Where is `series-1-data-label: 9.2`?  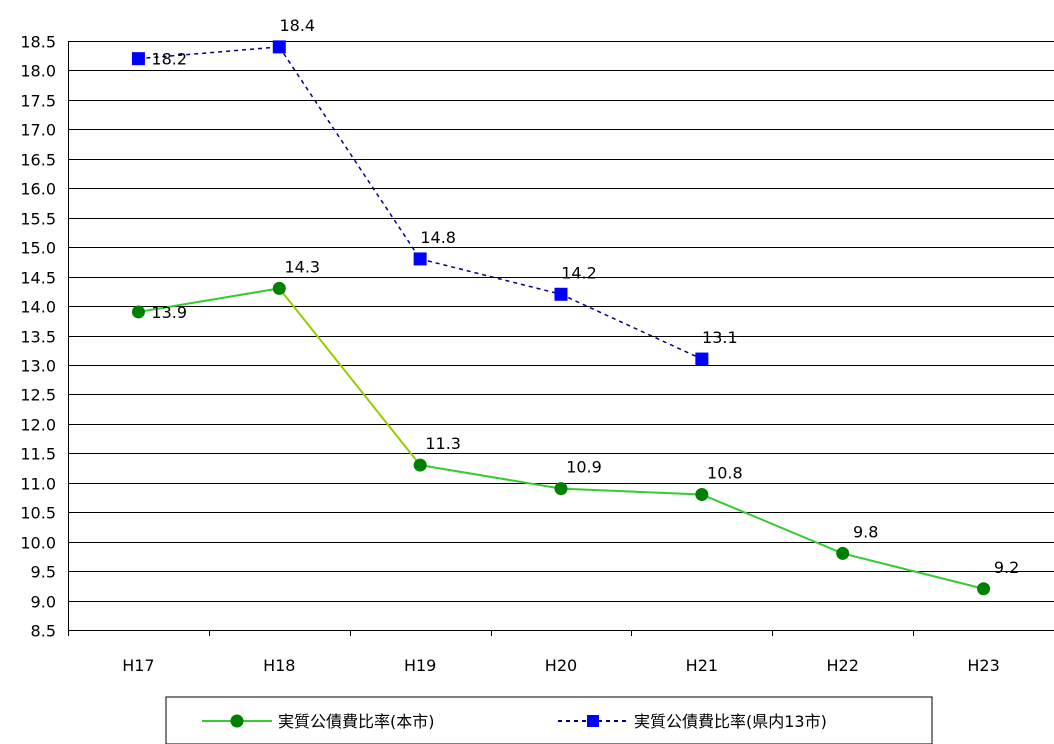 series-1-data-label: 9.2 is located at coordinates (1006, 567).